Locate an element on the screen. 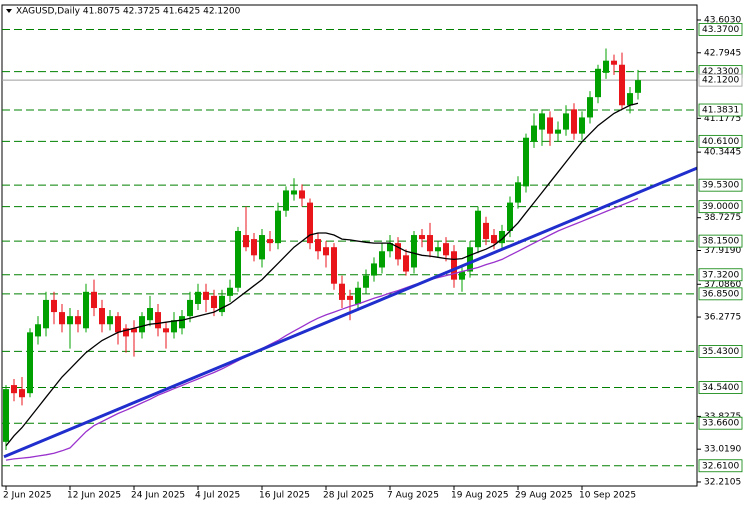  y-tick-label: 36.2775 is located at coordinates (722, 318).